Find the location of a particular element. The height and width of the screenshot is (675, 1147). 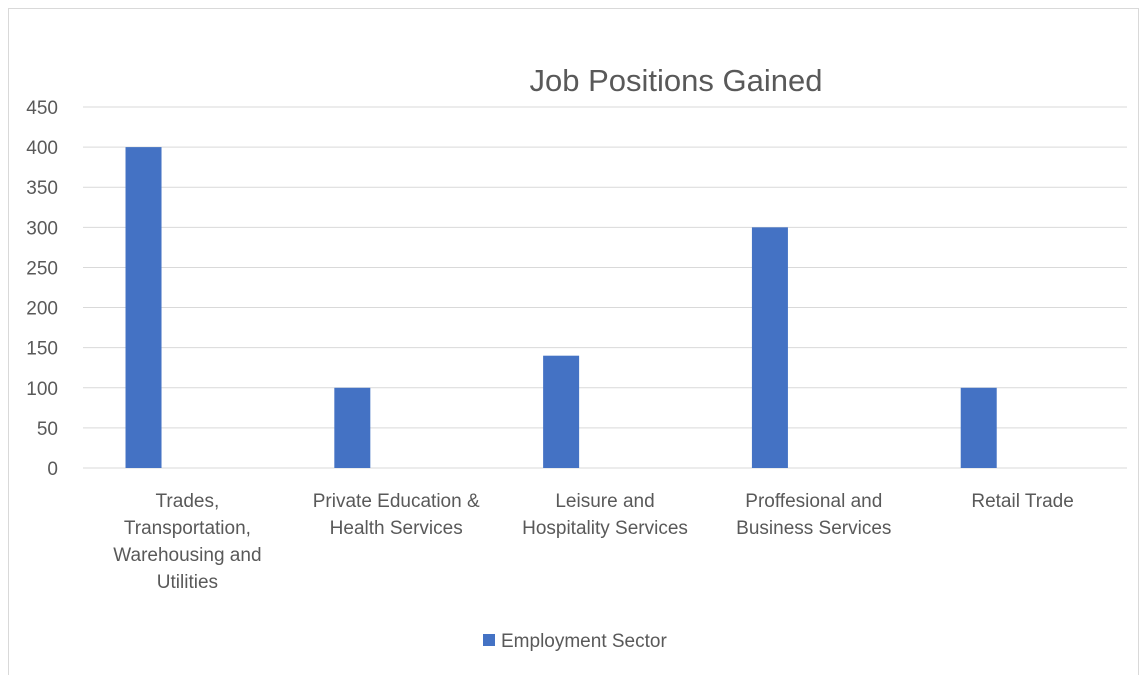

chart-title: Job Positions Gained is located at coordinates (676, 80).